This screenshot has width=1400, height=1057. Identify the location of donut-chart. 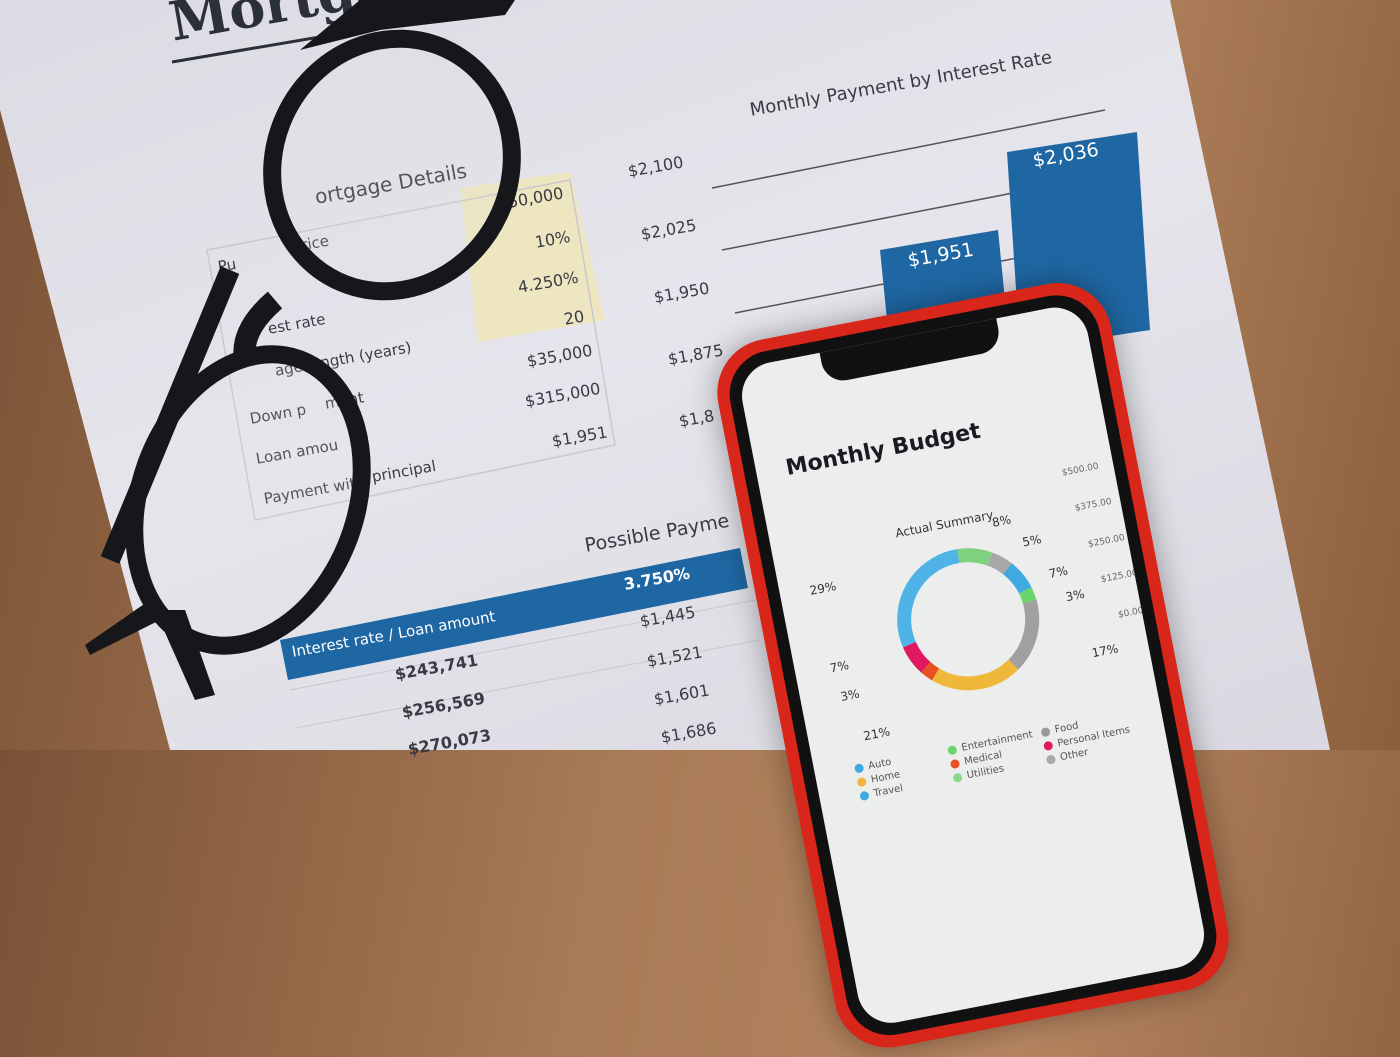
(968, 619).